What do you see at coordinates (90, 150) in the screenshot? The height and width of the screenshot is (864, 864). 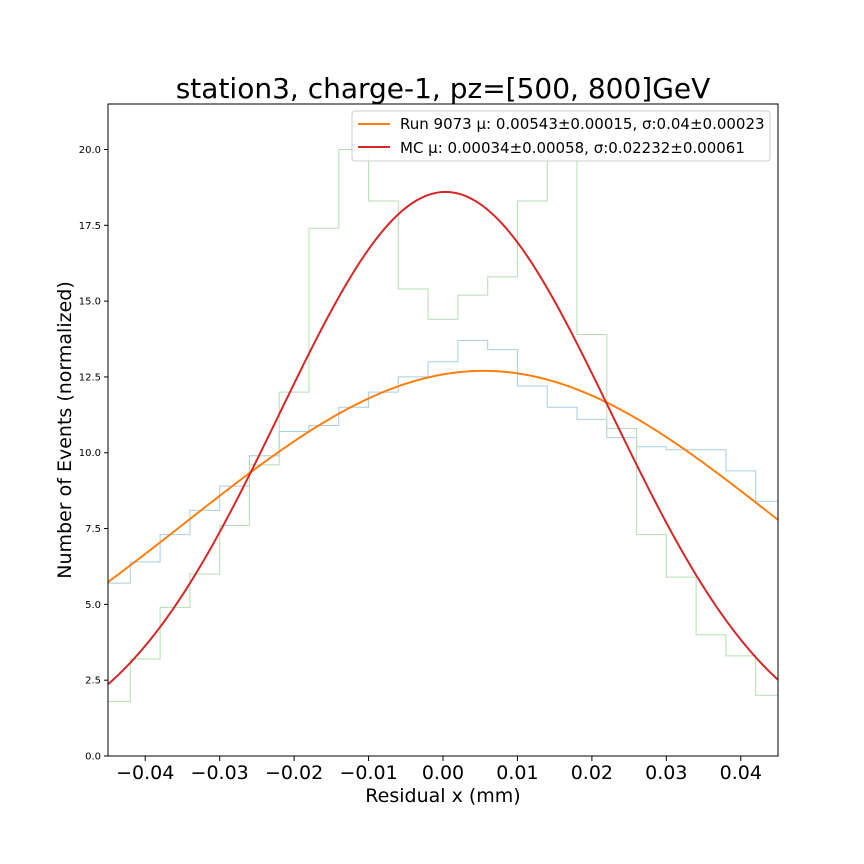 I see `y-tick-label: 20.0` at bounding box center [90, 150].